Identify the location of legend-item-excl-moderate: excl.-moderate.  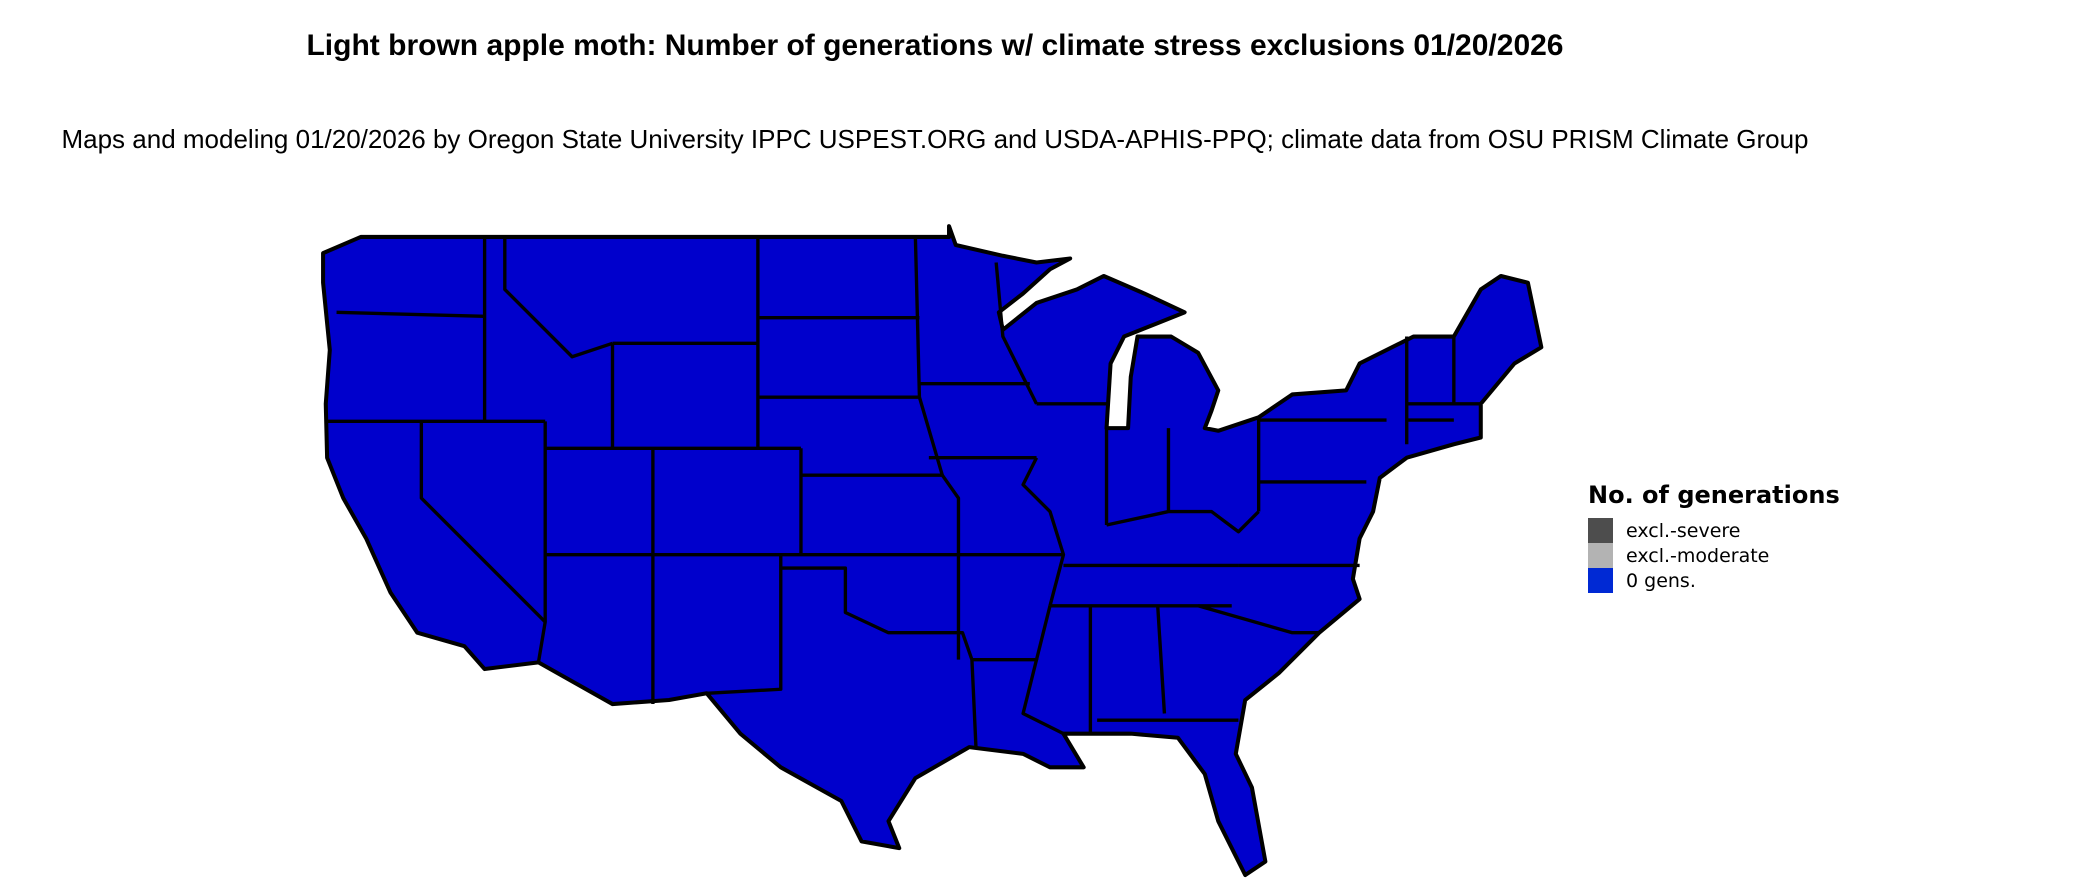
(1714, 555).